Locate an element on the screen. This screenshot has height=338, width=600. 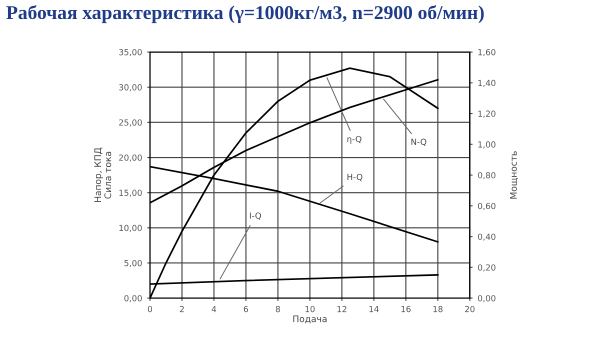
x-axis-title: Подача is located at coordinates (310, 319).